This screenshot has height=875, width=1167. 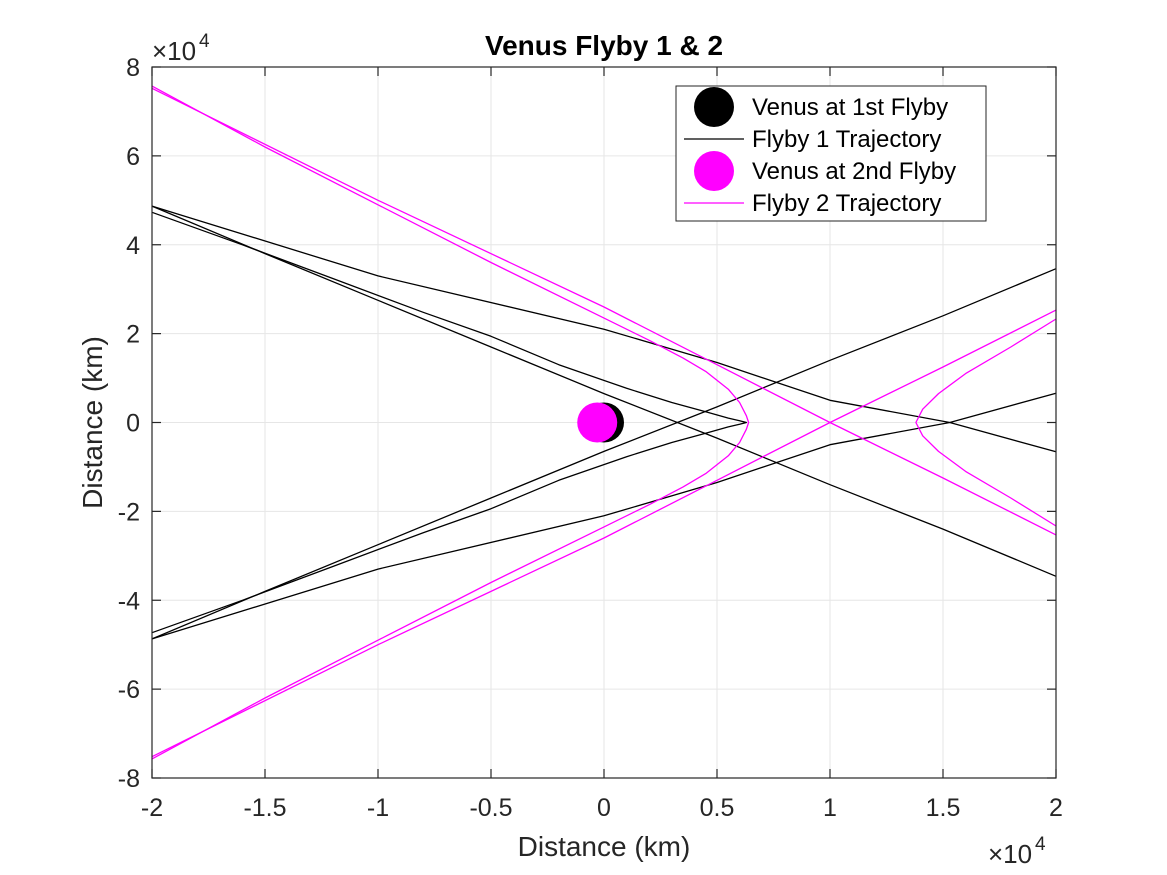 I want to click on y-axis-exponent: ×10 4, so click(x=181, y=48).